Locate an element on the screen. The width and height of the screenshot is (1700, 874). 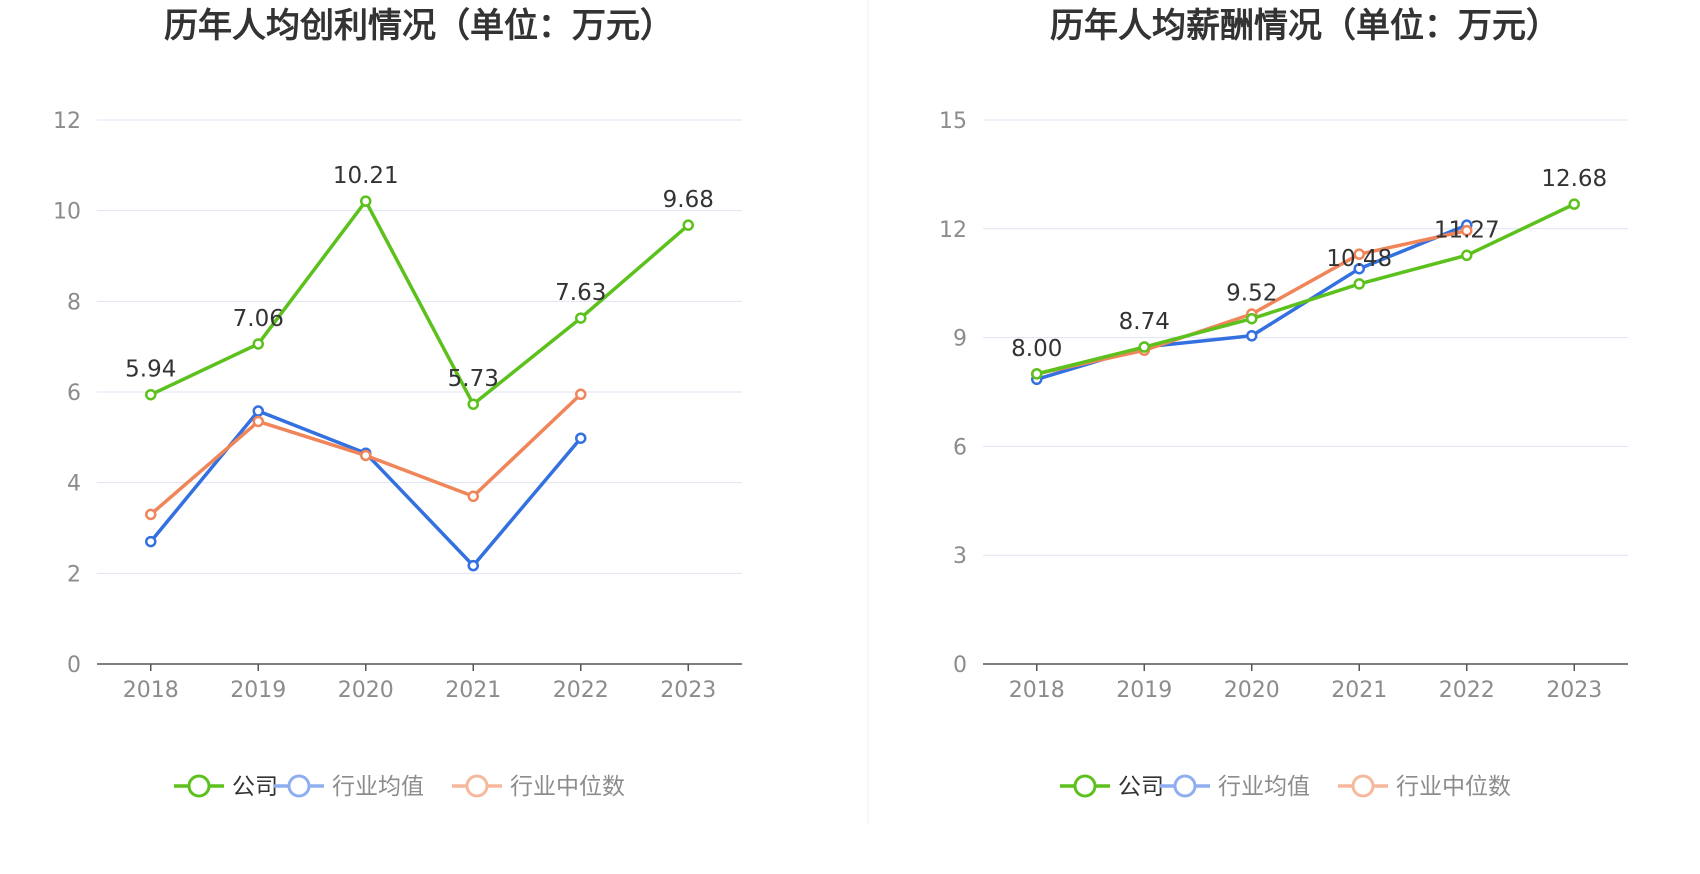
data-label: 9.52 is located at coordinates (1251, 294).